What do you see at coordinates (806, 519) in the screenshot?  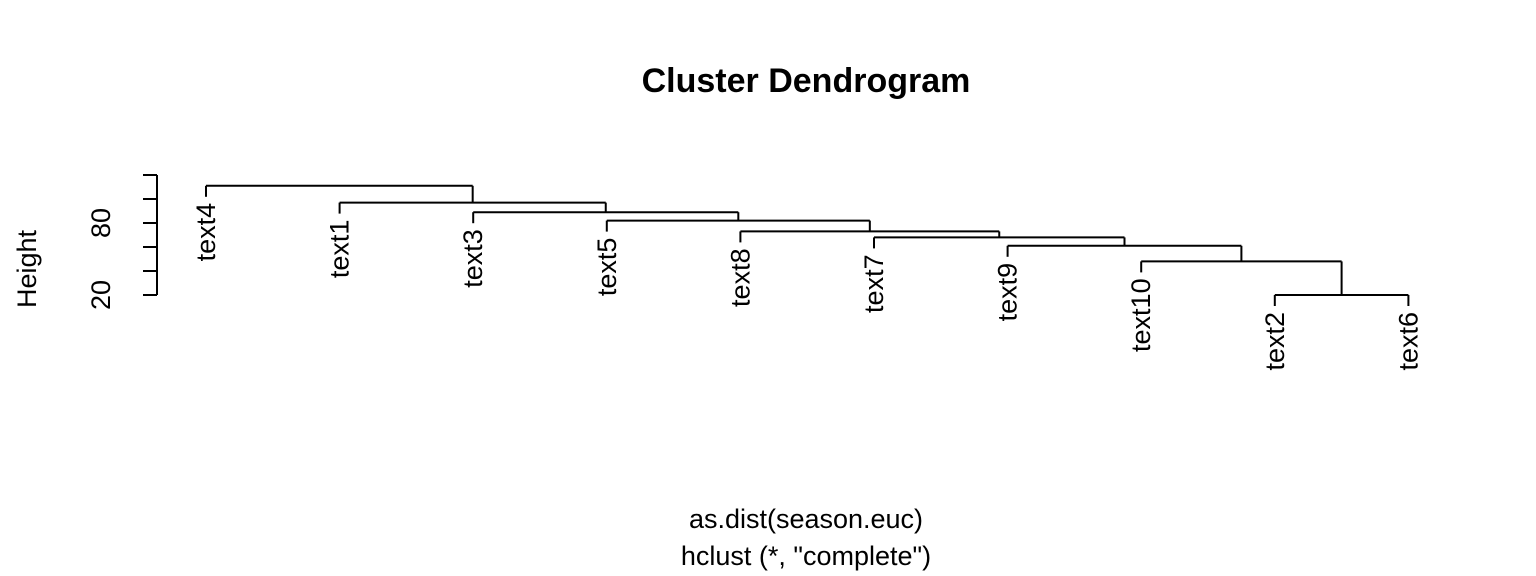 I see `x-axis-label: as.dist(season.euc)` at bounding box center [806, 519].